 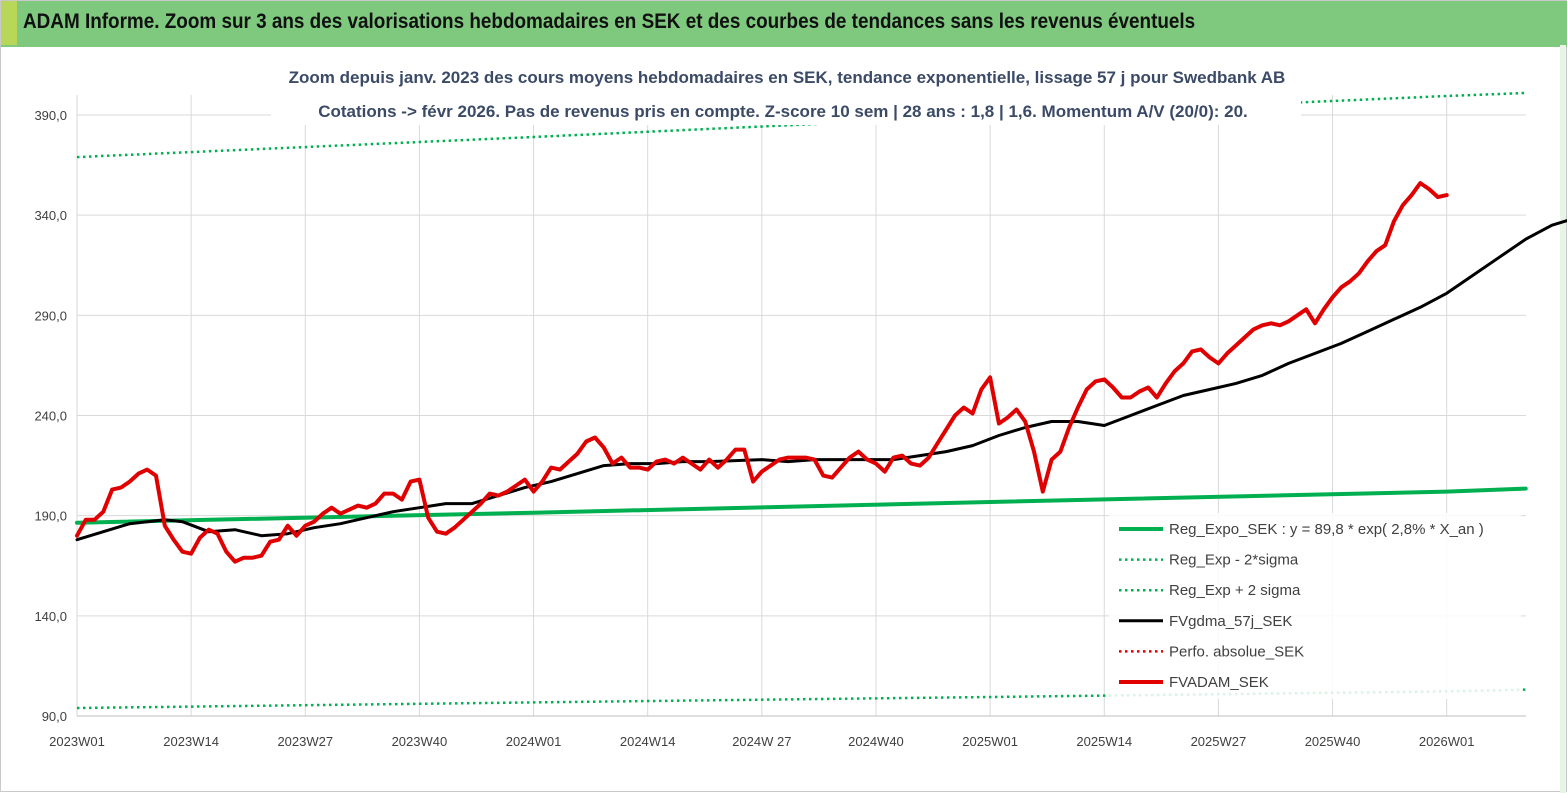 I want to click on x-tick-label: 2024W01, so click(x=534, y=741).